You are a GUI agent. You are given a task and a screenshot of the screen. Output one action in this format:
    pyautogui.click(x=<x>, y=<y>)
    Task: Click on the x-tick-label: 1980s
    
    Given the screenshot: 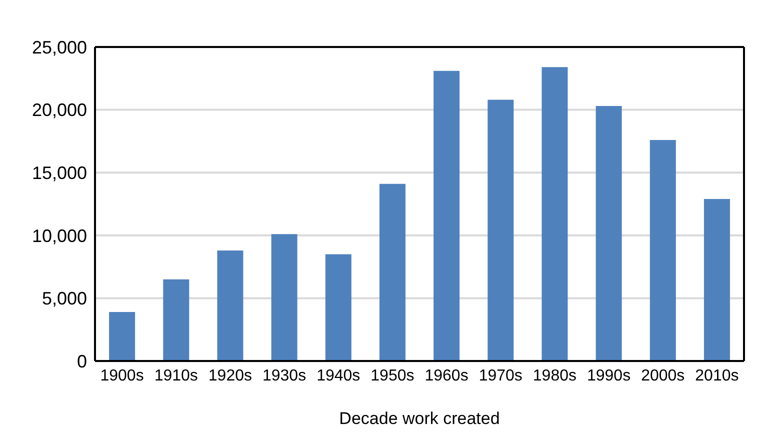 What is the action you would take?
    pyautogui.click(x=554, y=375)
    